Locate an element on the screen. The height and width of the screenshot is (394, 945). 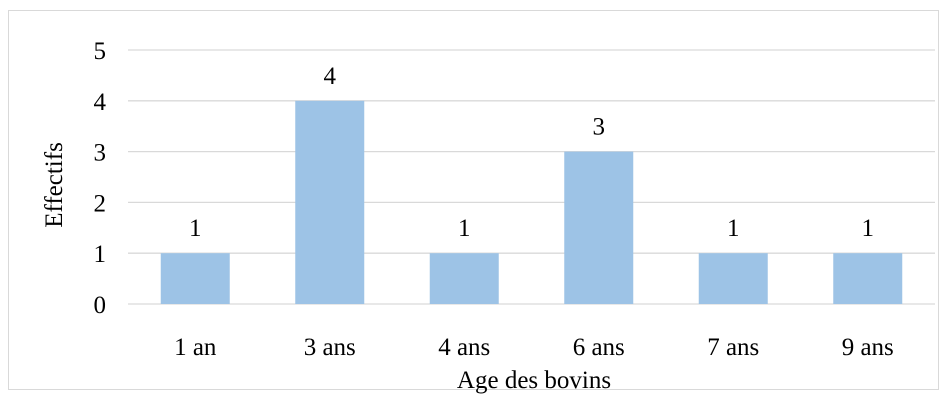
data-label: 3 is located at coordinates (599, 127).